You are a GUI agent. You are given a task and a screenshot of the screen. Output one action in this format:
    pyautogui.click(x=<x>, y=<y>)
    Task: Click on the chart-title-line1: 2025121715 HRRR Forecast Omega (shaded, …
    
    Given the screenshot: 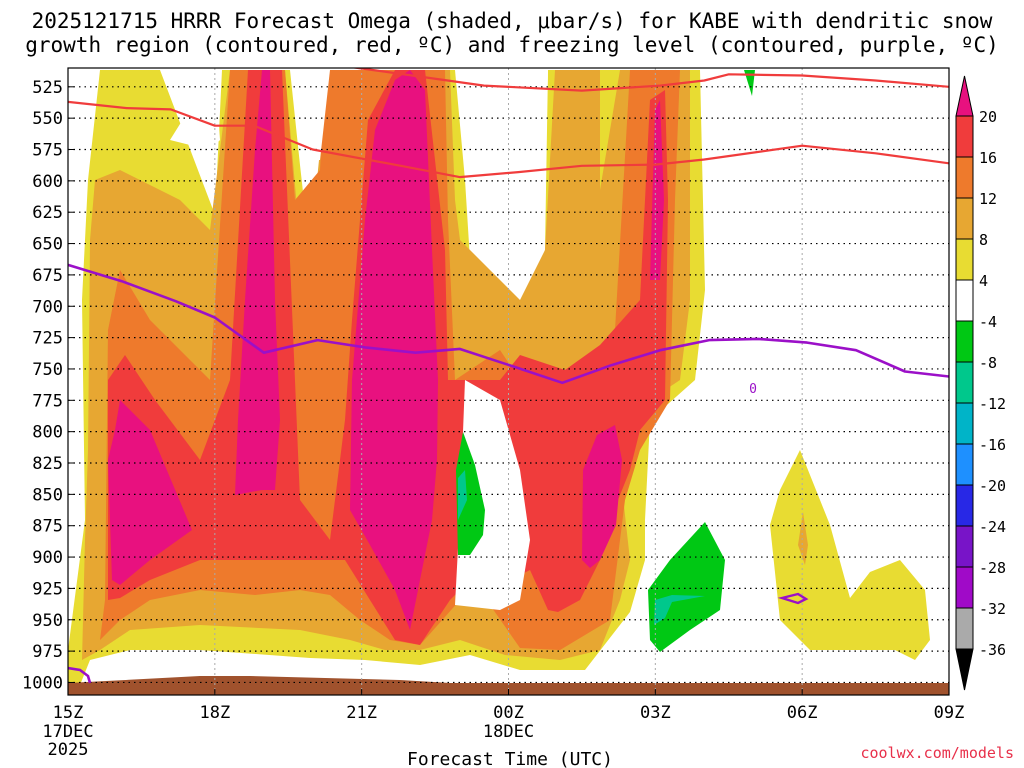 What is the action you would take?
    pyautogui.click(x=512, y=21)
    